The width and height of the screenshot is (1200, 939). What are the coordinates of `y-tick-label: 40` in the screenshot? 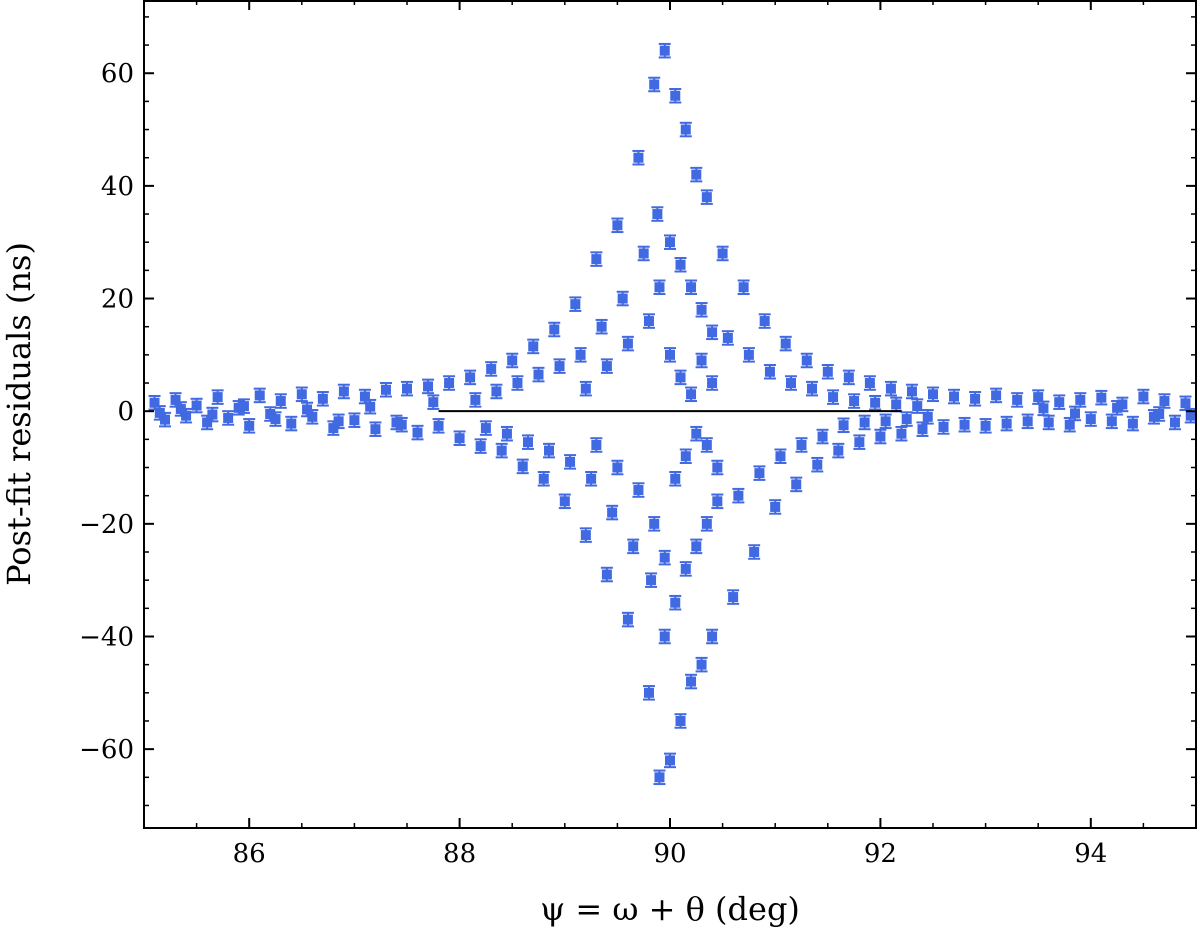 It's located at (117, 187).